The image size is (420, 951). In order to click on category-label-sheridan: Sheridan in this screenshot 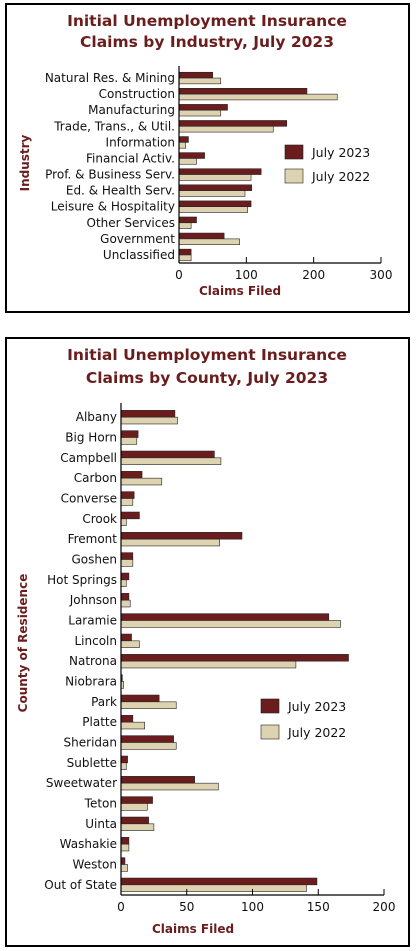, I will do `click(90, 743)`.